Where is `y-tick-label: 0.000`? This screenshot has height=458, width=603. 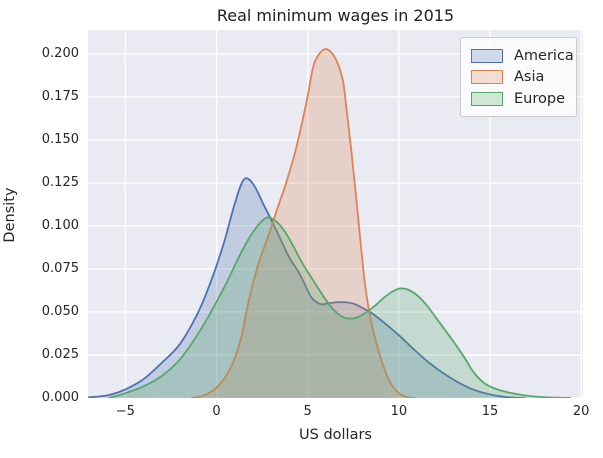
y-tick-label: 0.000 is located at coordinates (60, 397).